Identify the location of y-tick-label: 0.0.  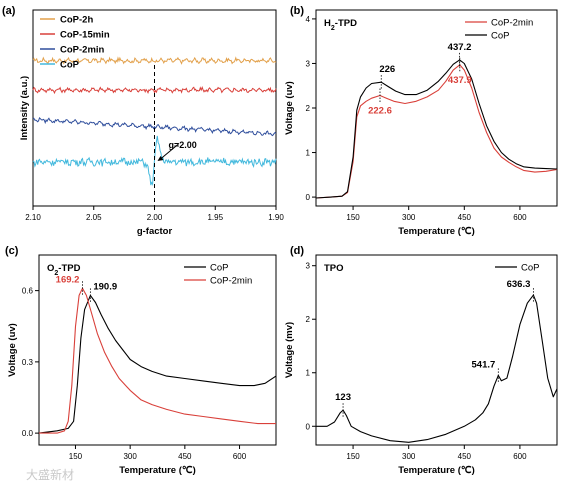
(28, 433).